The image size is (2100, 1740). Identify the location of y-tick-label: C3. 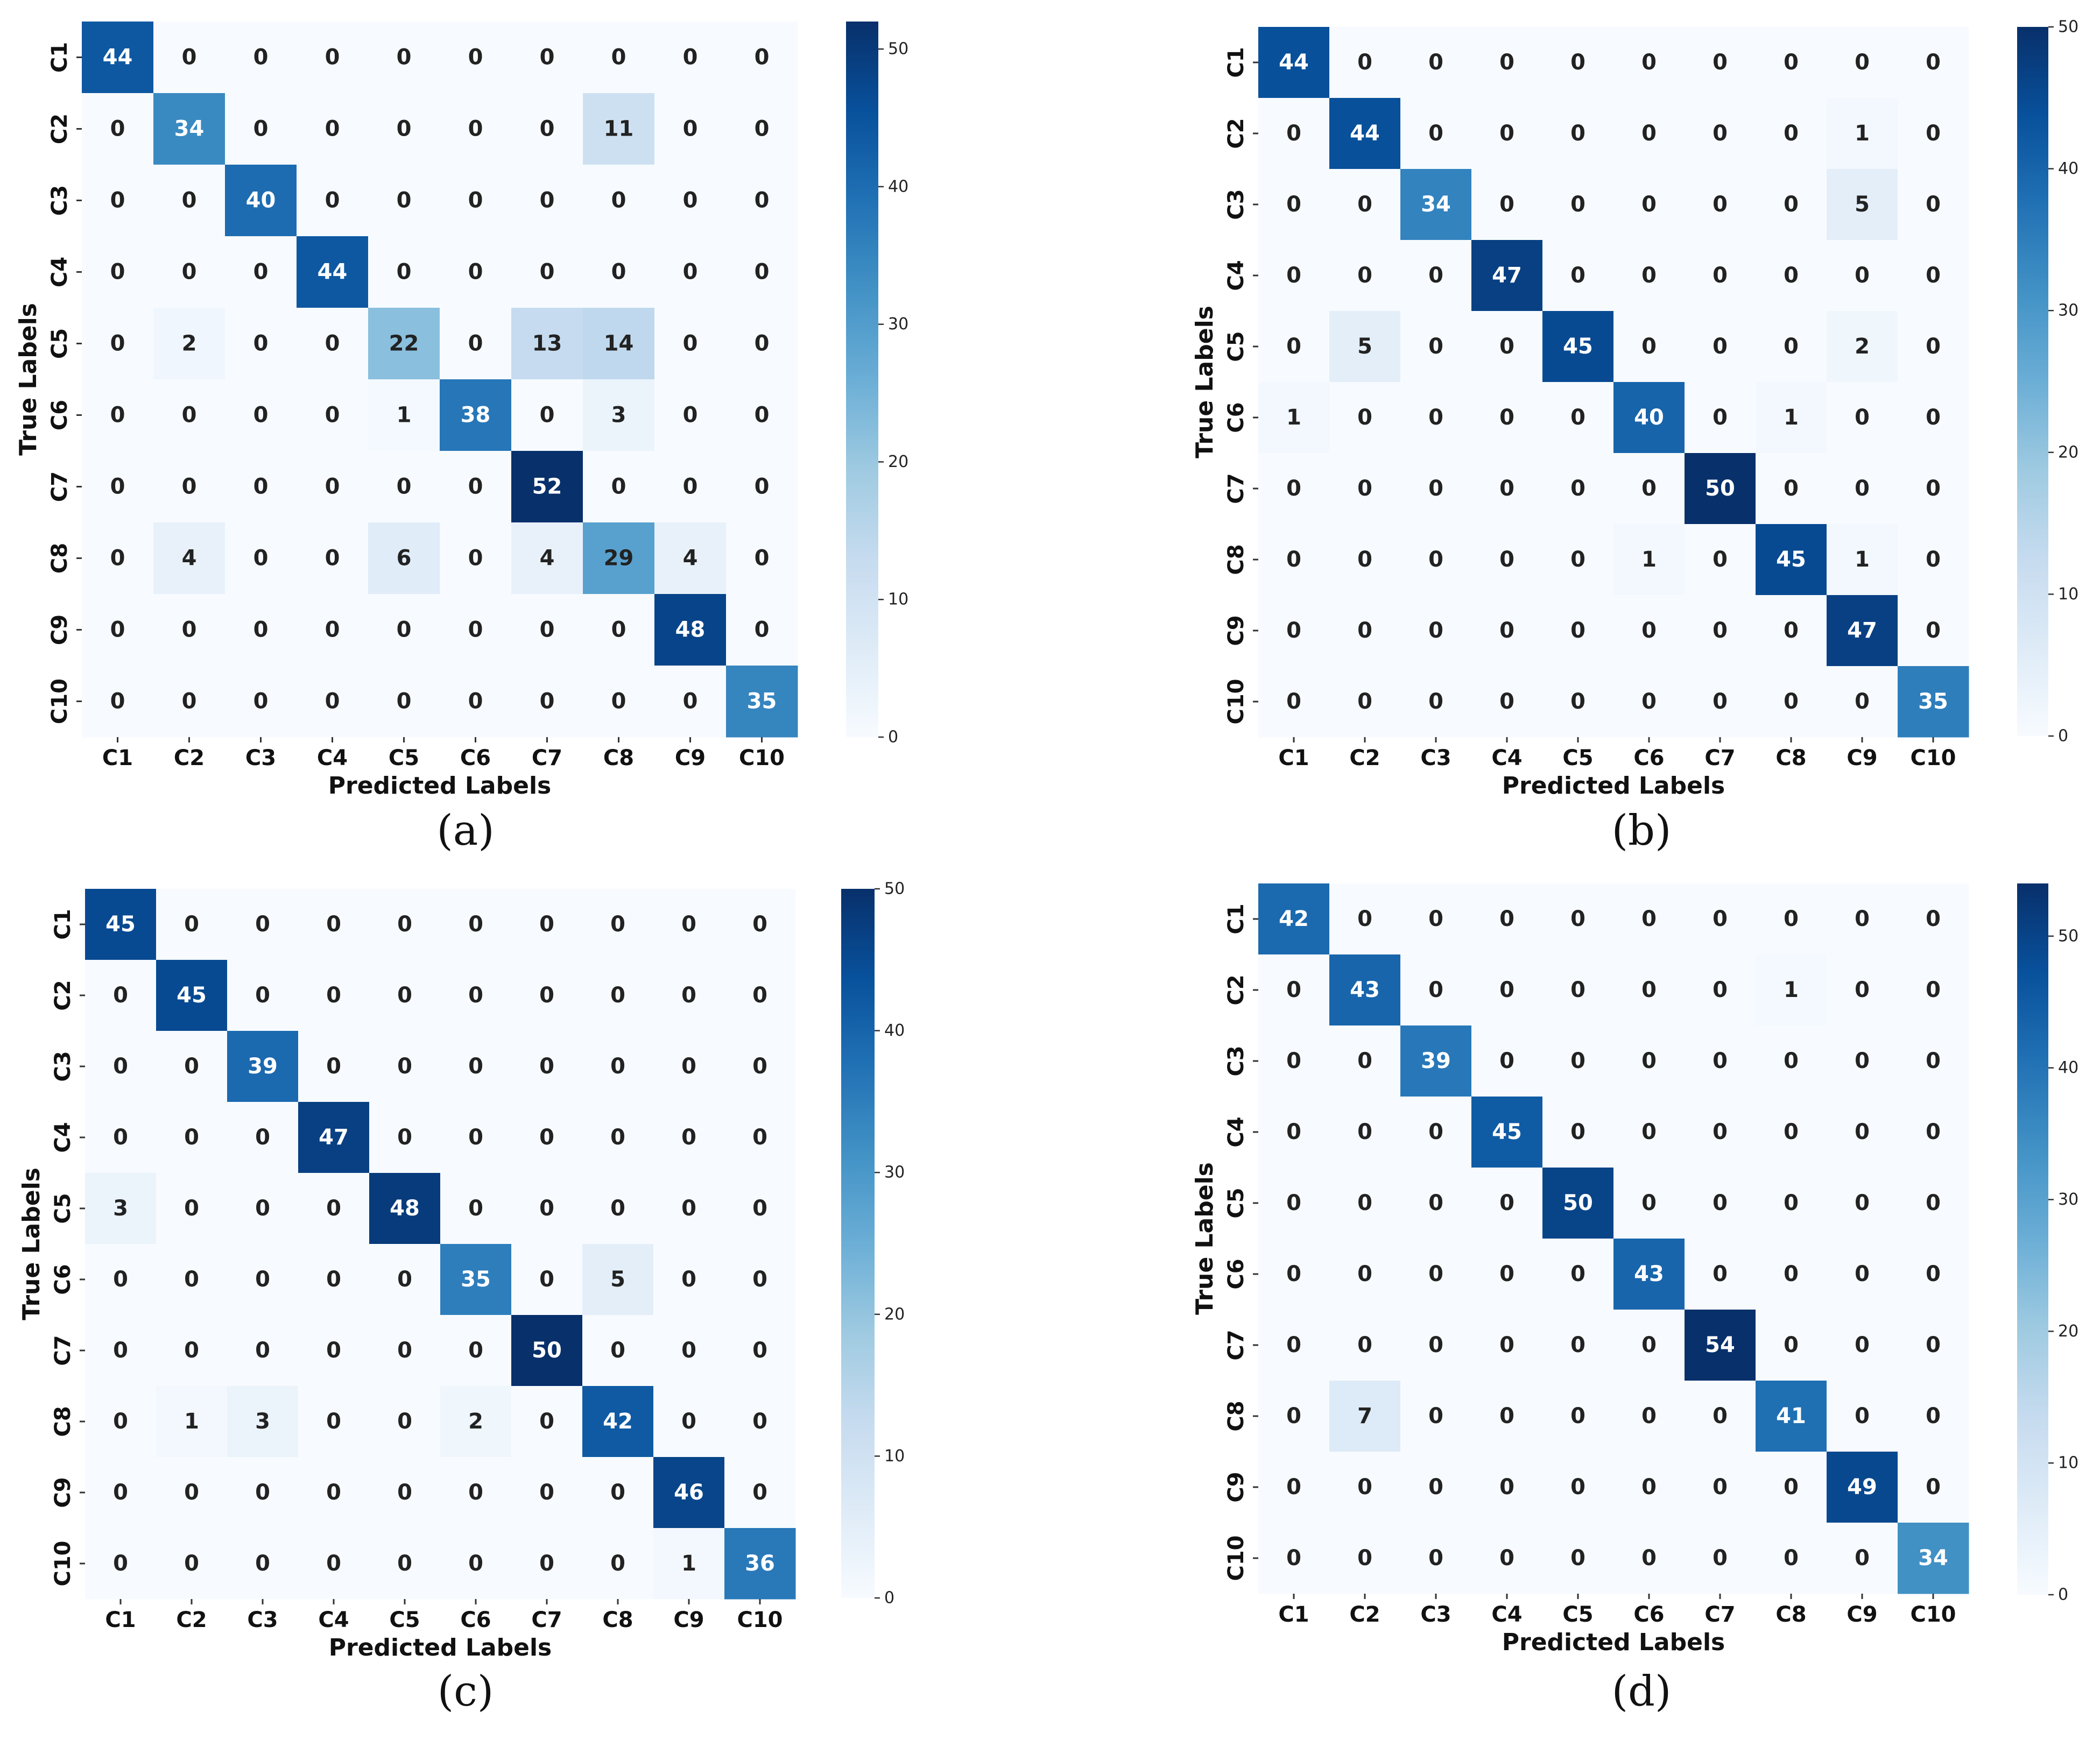
(59, 201).